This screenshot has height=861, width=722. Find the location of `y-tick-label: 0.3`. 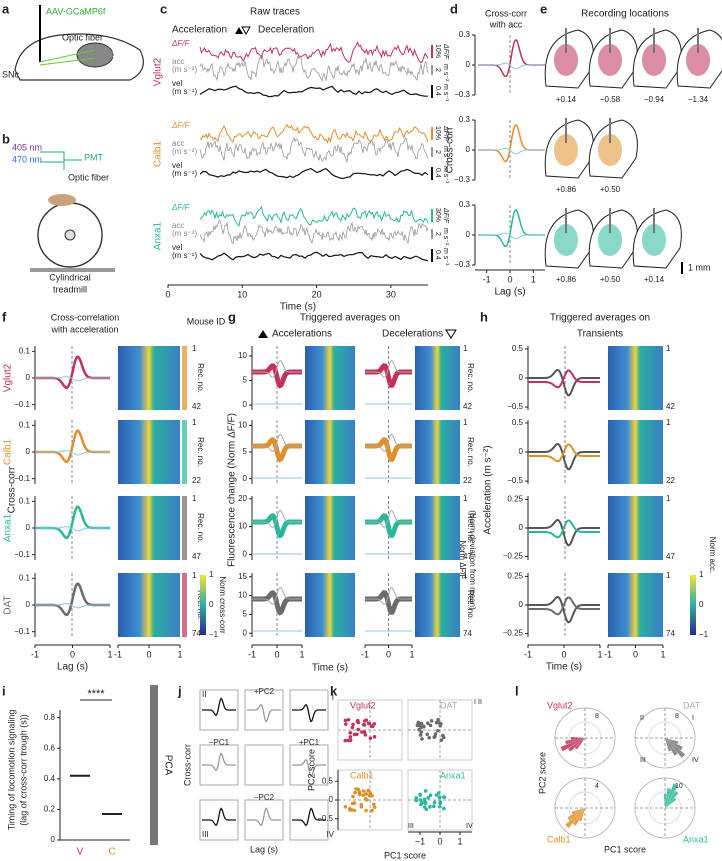

y-tick-label: 0.3 is located at coordinates (465, 119).